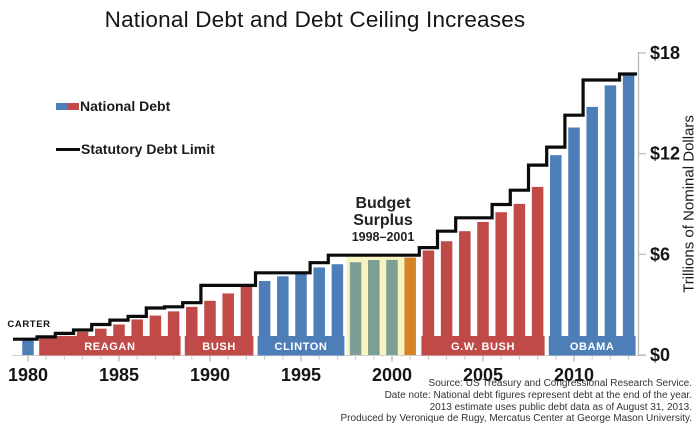  I want to click on bar-1995, so click(301, 313).